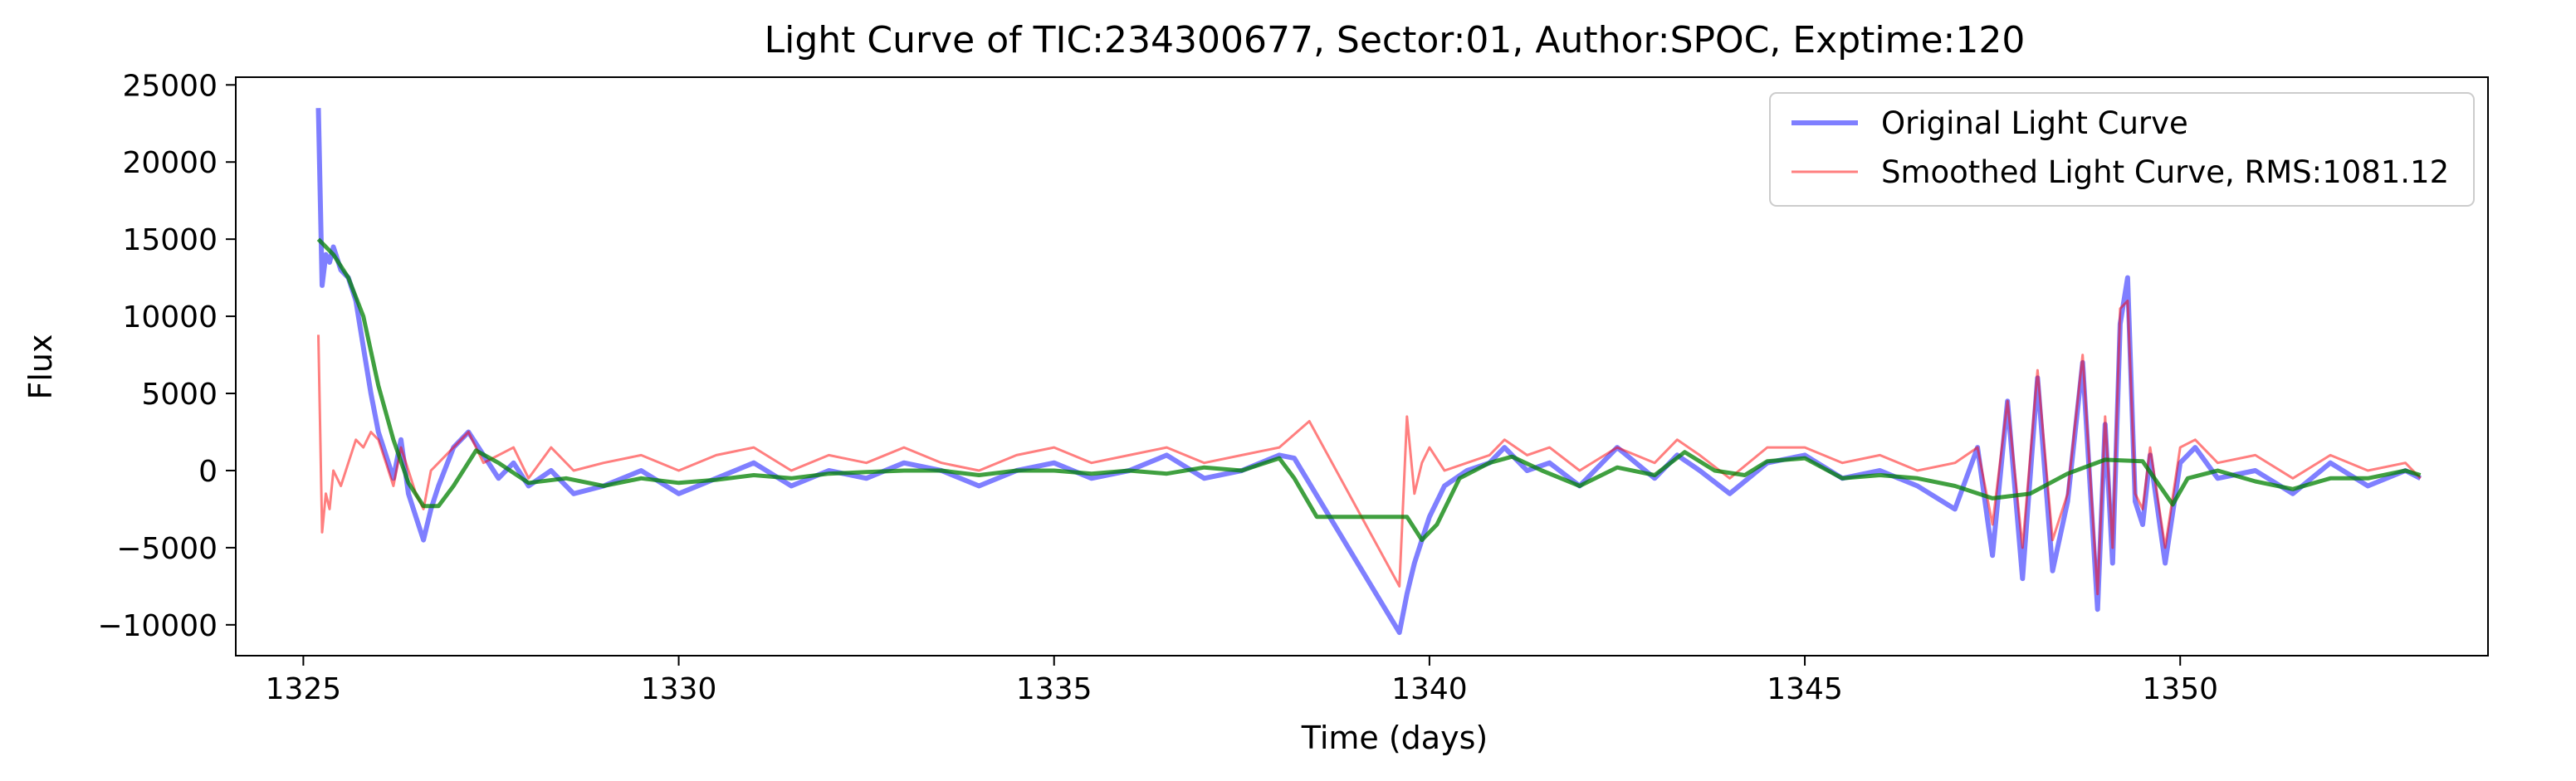  What do you see at coordinates (1054, 689) in the screenshot?
I see `x-tick-label: 1335` at bounding box center [1054, 689].